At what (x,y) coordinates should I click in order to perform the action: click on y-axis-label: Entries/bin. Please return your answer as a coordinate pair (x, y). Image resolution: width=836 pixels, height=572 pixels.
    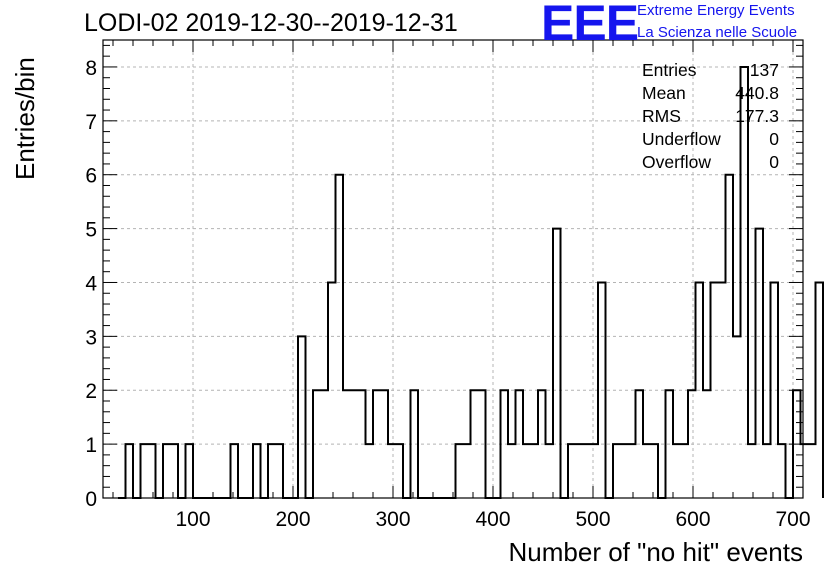
    Looking at the image, I should click on (25, 118).